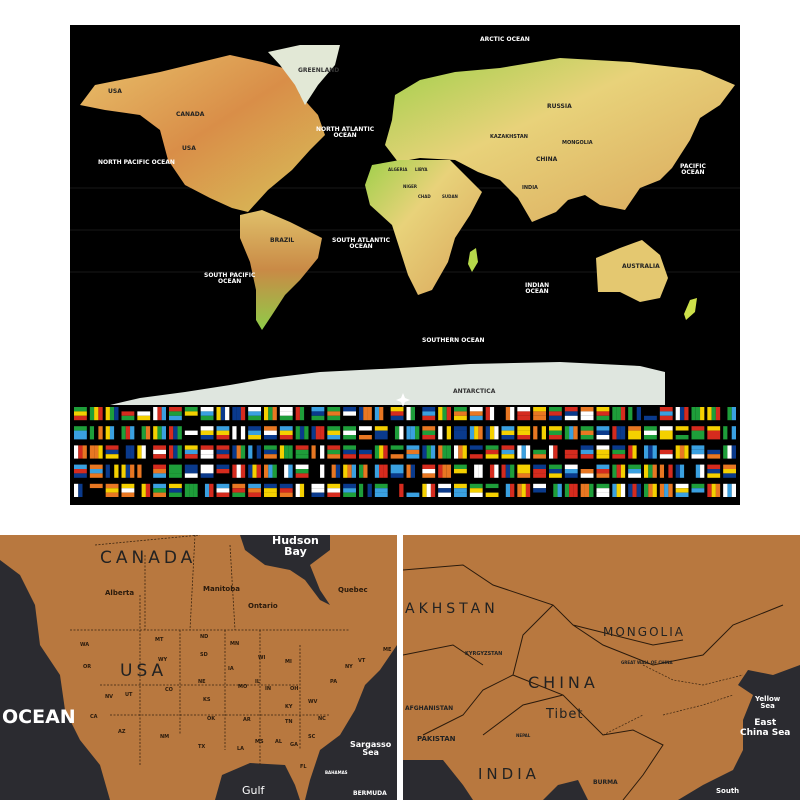 Image resolution: width=800 pixels, height=800 pixels. Describe the element at coordinates (202, 747) in the screenshot. I see `state-label: TX` at that location.